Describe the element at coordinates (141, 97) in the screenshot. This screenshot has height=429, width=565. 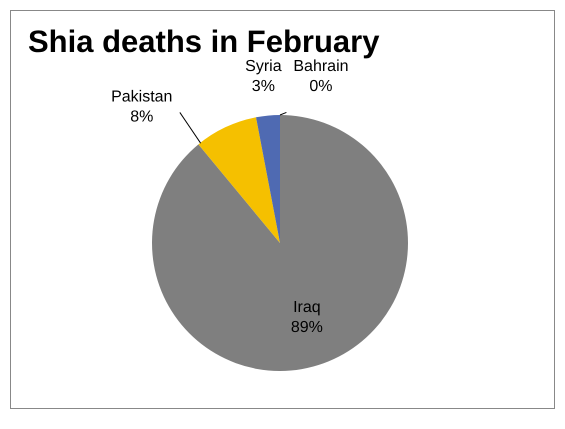
I see `slice-label: Pakistan` at that location.